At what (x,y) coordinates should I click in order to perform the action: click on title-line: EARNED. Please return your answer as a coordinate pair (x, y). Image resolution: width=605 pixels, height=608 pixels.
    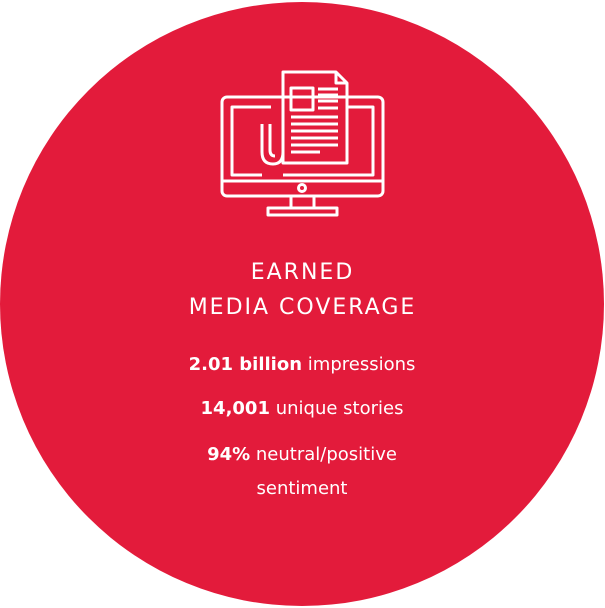
    Looking at the image, I should click on (302, 272).